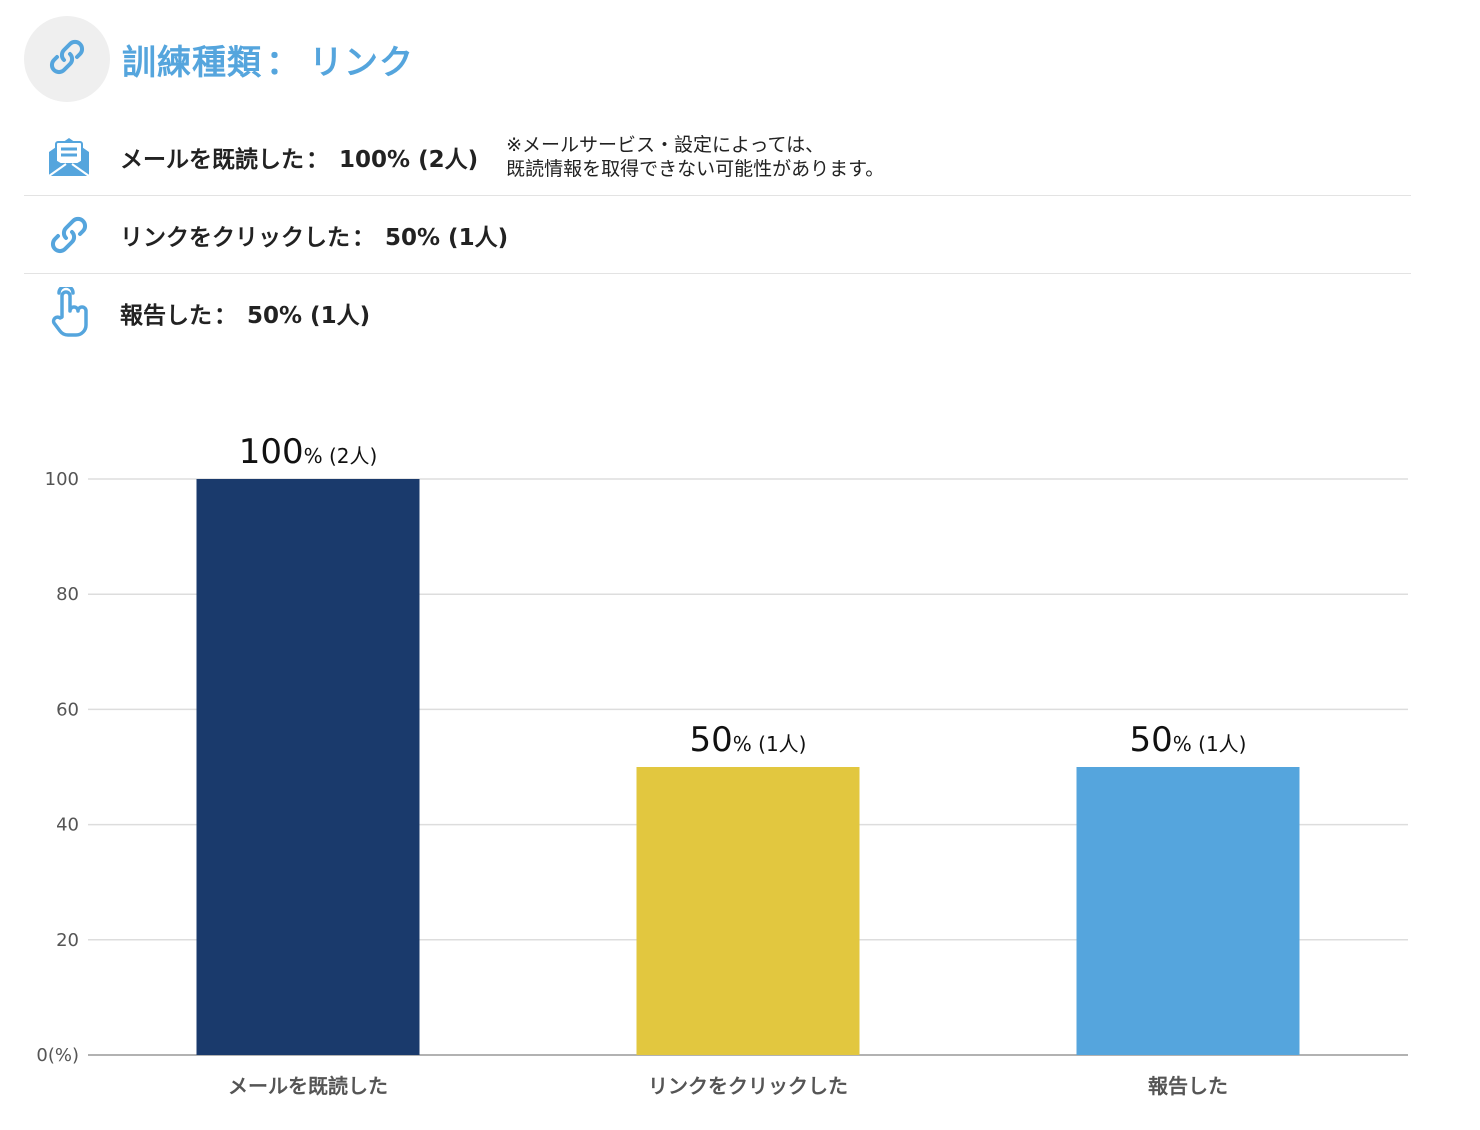  Describe the element at coordinates (309, 316) in the screenshot. I see `stat-report-value: 50% (1人)` at that location.